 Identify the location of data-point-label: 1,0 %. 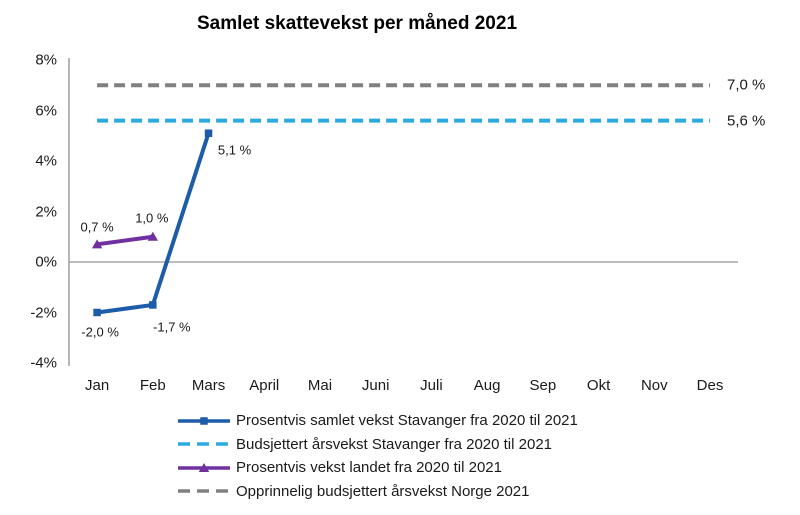
(152, 218).